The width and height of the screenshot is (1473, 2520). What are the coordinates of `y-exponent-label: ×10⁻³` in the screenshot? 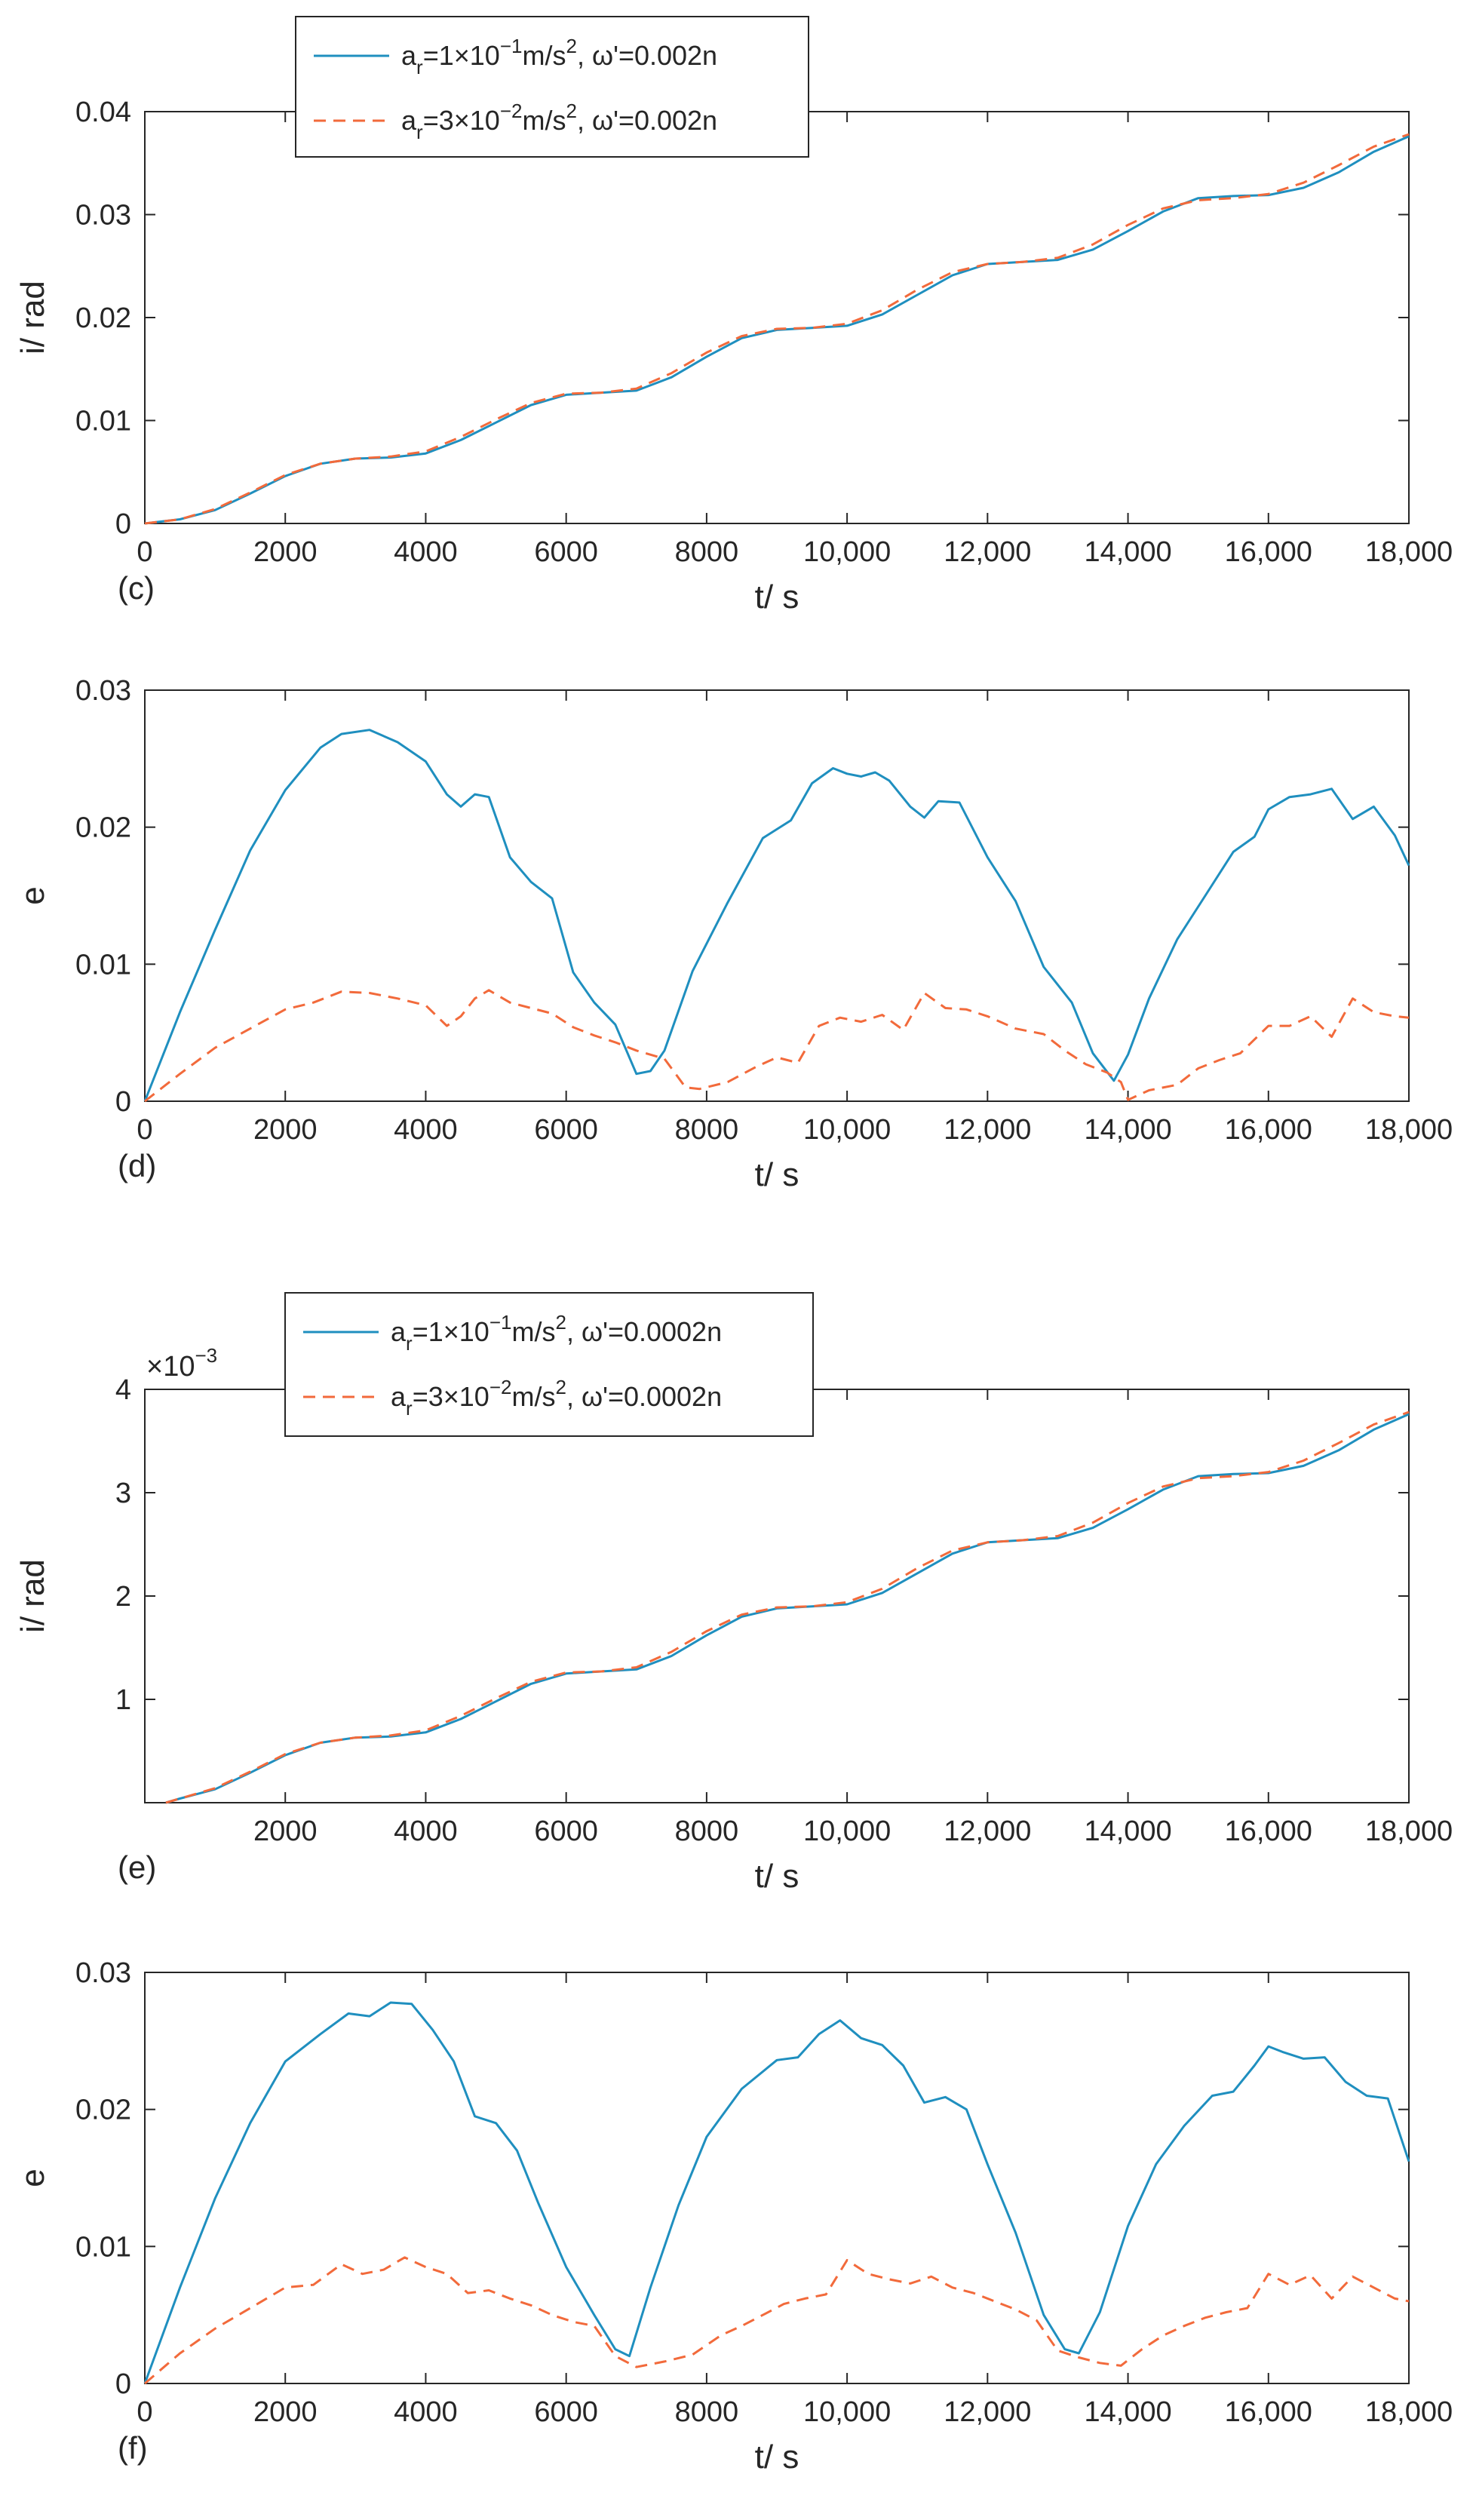 It's located at (182, 1363).